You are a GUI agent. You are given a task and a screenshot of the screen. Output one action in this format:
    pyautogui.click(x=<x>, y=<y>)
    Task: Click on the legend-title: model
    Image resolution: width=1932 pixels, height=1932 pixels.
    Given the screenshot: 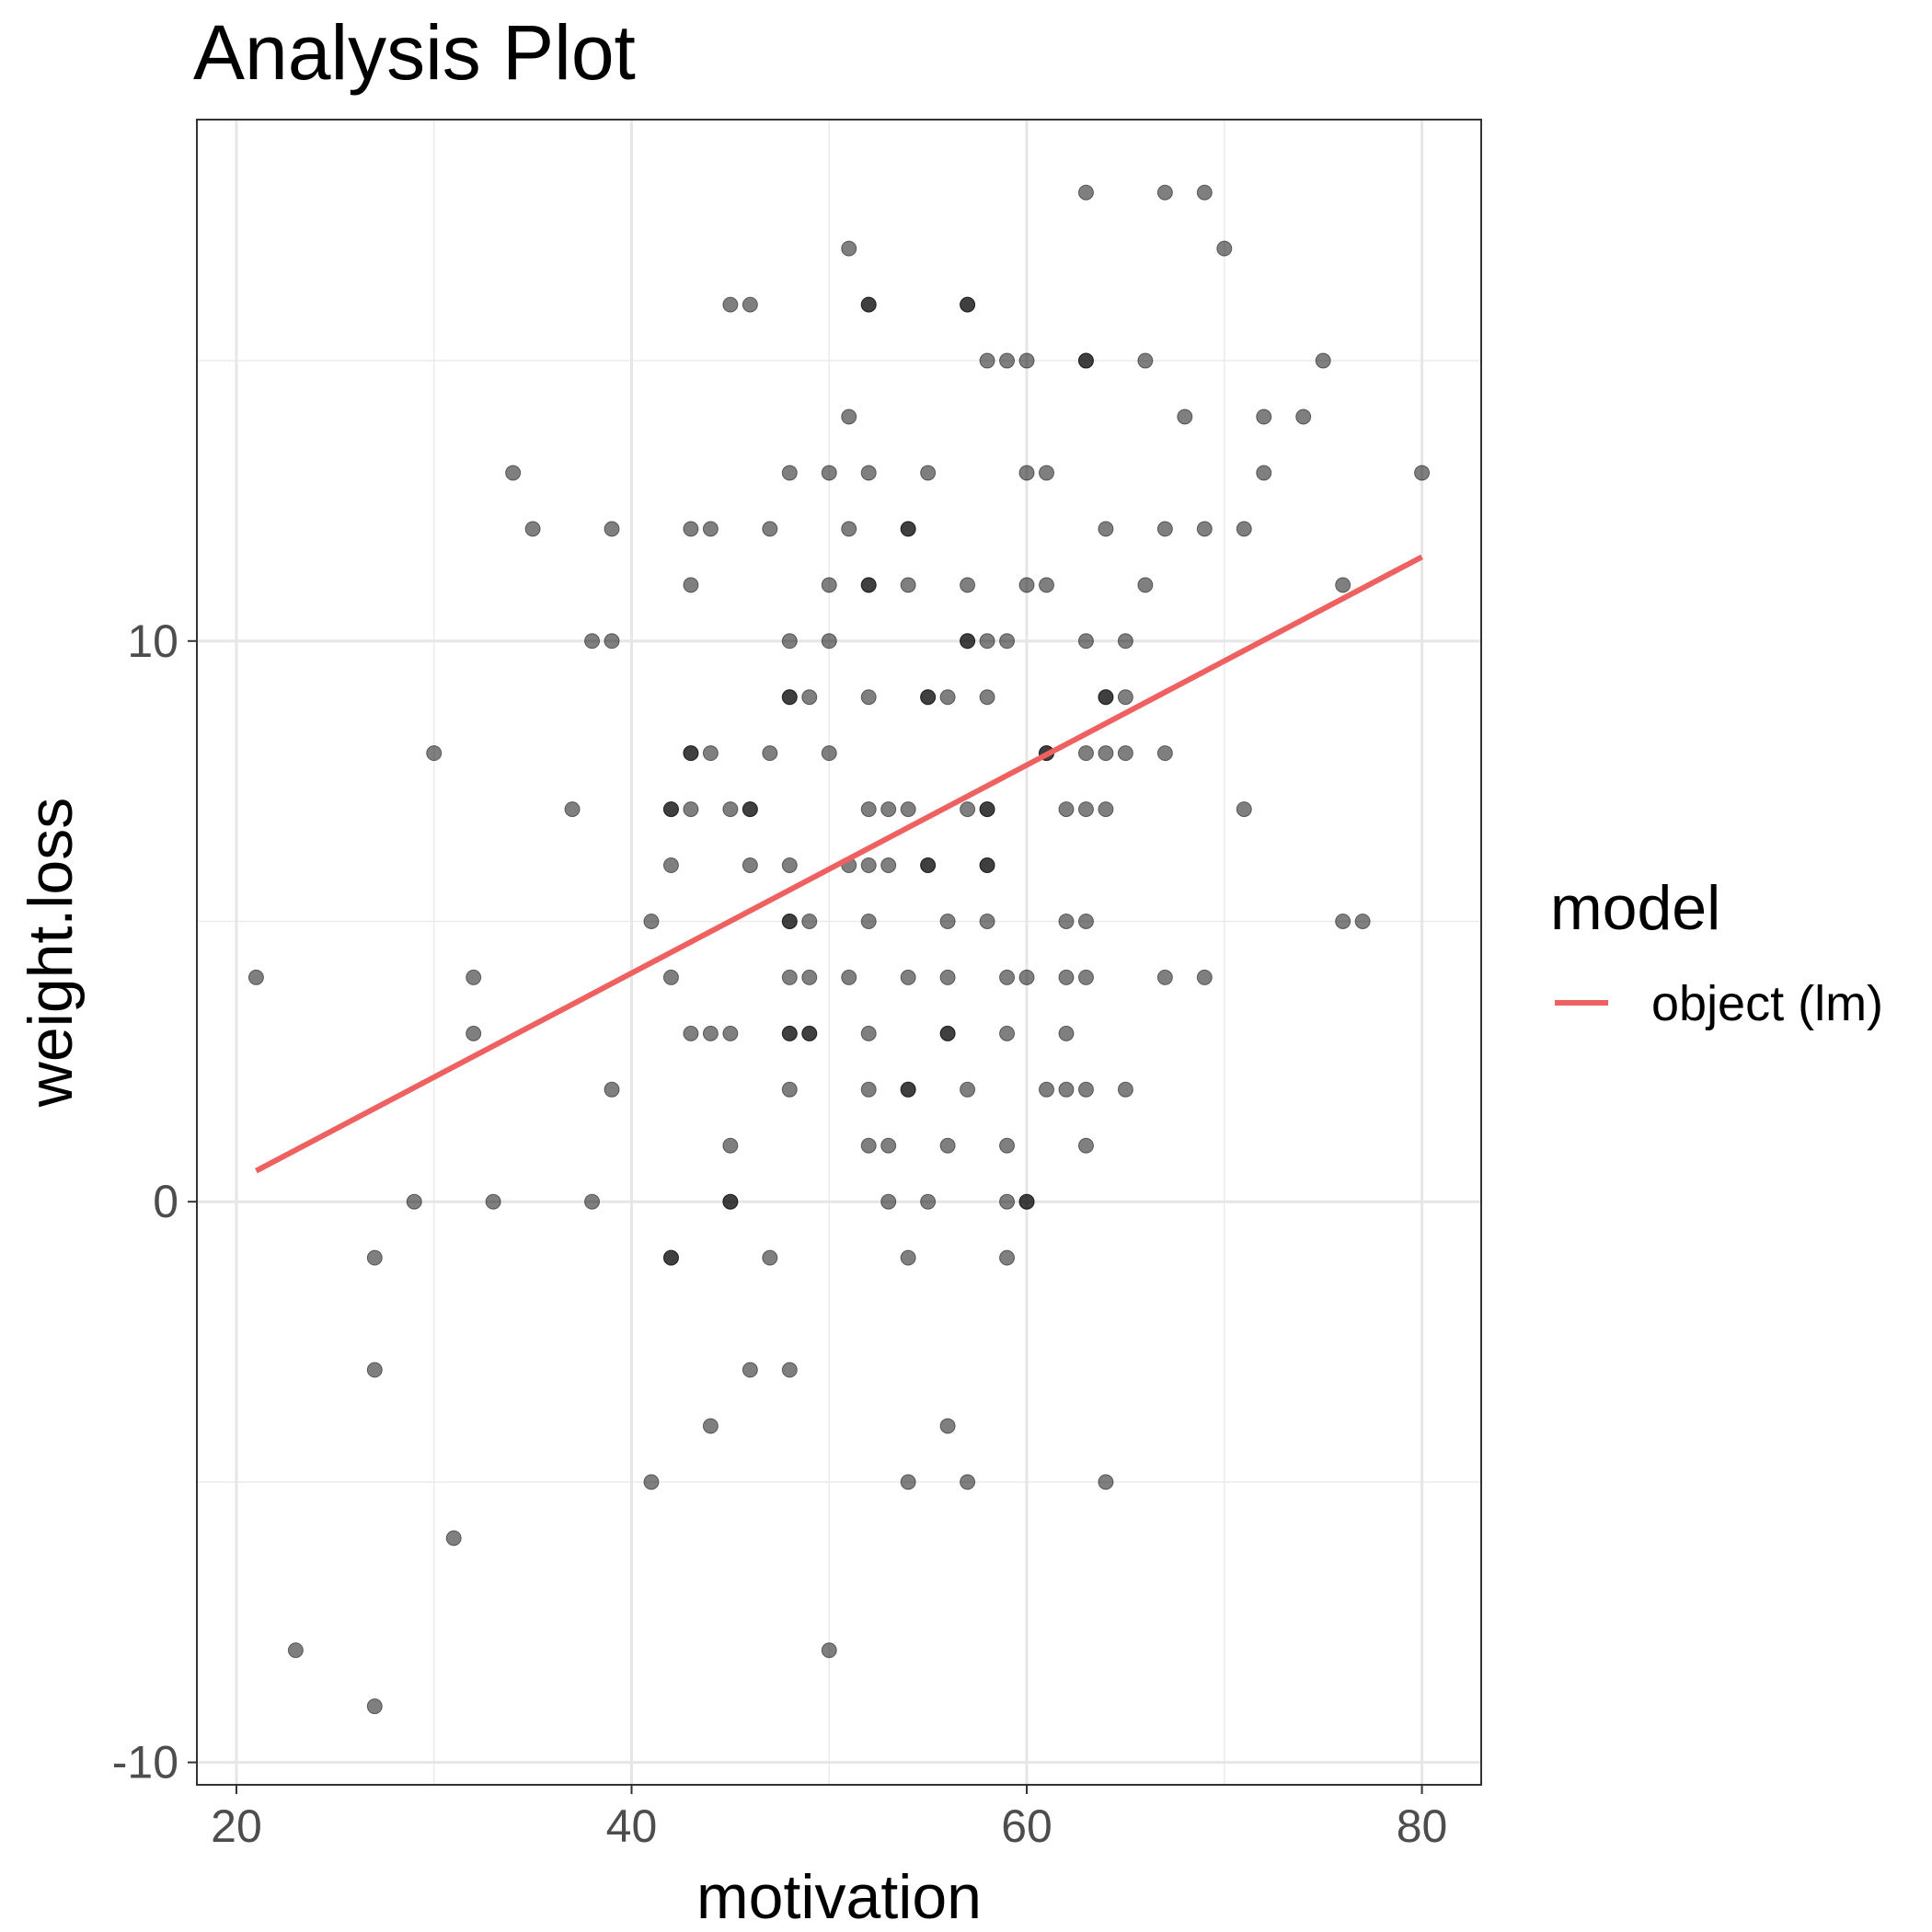 What is the action you would take?
    pyautogui.click(x=1635, y=908)
    